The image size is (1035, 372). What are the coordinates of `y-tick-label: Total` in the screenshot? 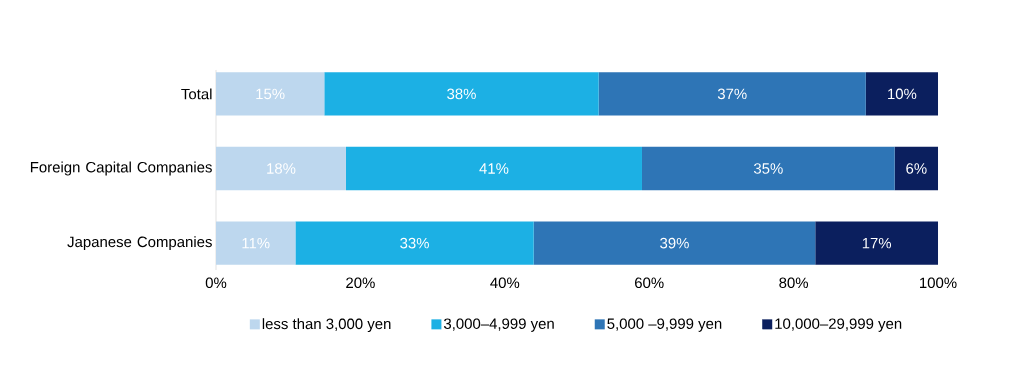 It's located at (196, 94).